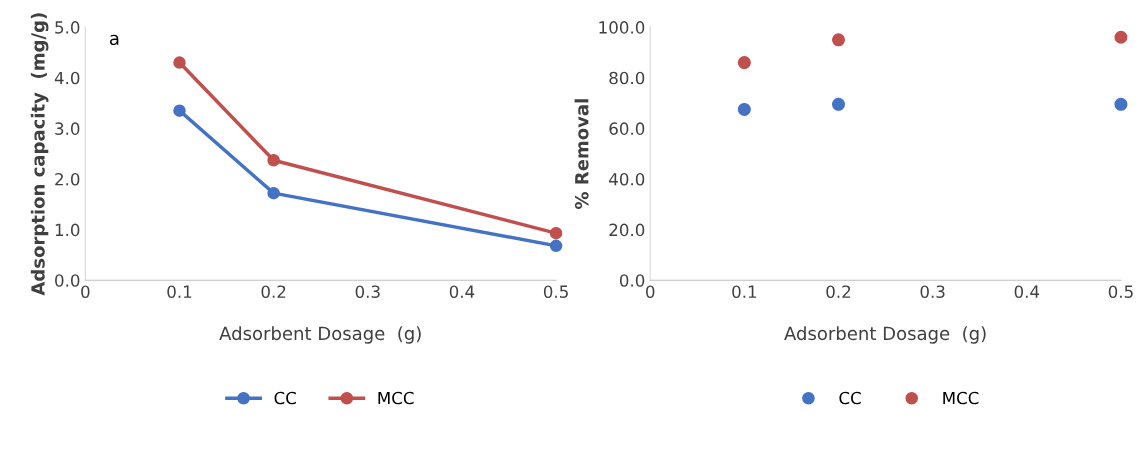 This screenshot has width=1138, height=452. I want to click on y-axis-title: % Removal, so click(581, 154).